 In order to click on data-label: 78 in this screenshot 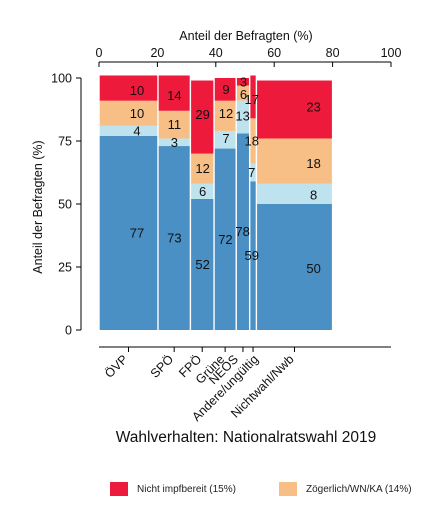, I will do `click(242, 231)`.